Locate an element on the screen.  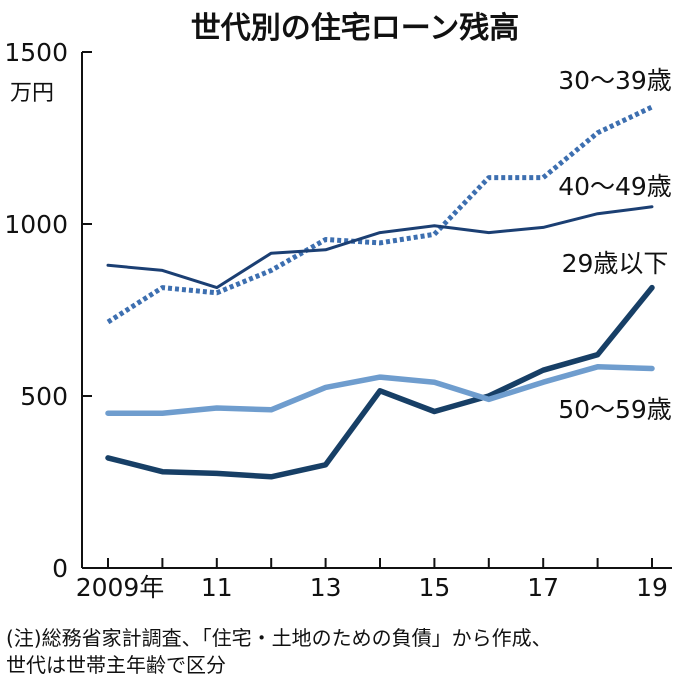
x-tick-label: 2009年 is located at coordinates (120, 587).